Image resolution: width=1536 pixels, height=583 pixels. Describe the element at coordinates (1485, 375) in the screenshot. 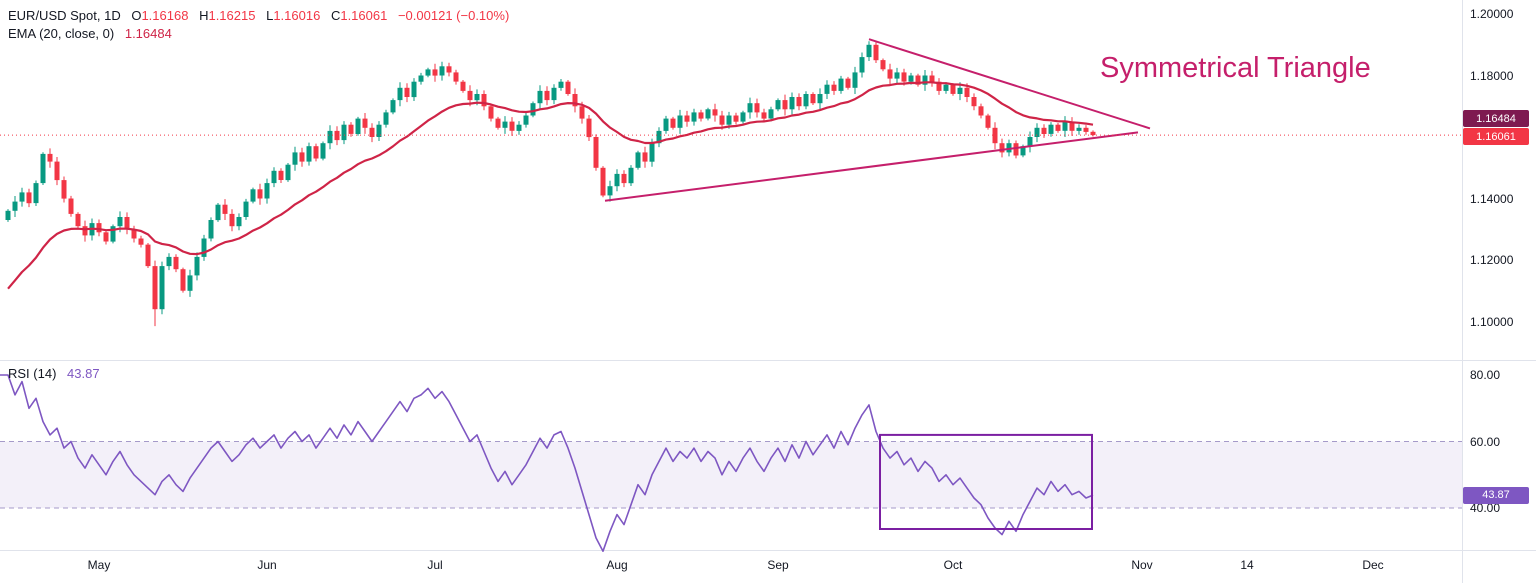

I see `rsi-tick-label: 80.00` at that location.